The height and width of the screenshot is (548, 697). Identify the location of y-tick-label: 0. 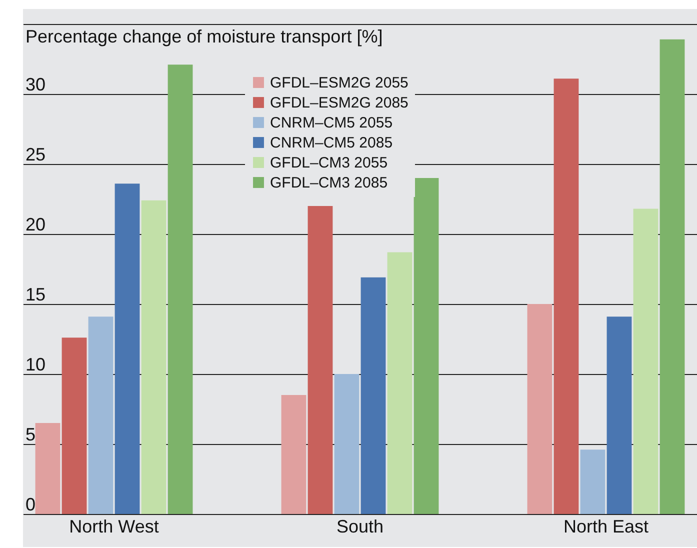
(31, 504).